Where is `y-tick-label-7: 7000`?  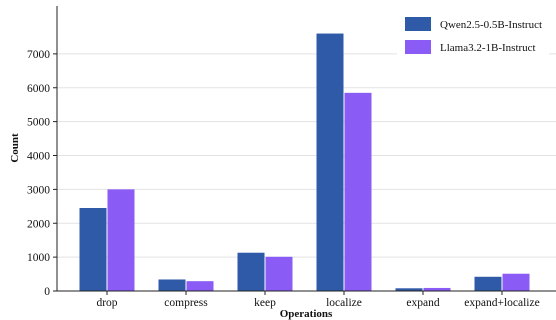 y-tick-label-7: 7000 is located at coordinates (38, 55).